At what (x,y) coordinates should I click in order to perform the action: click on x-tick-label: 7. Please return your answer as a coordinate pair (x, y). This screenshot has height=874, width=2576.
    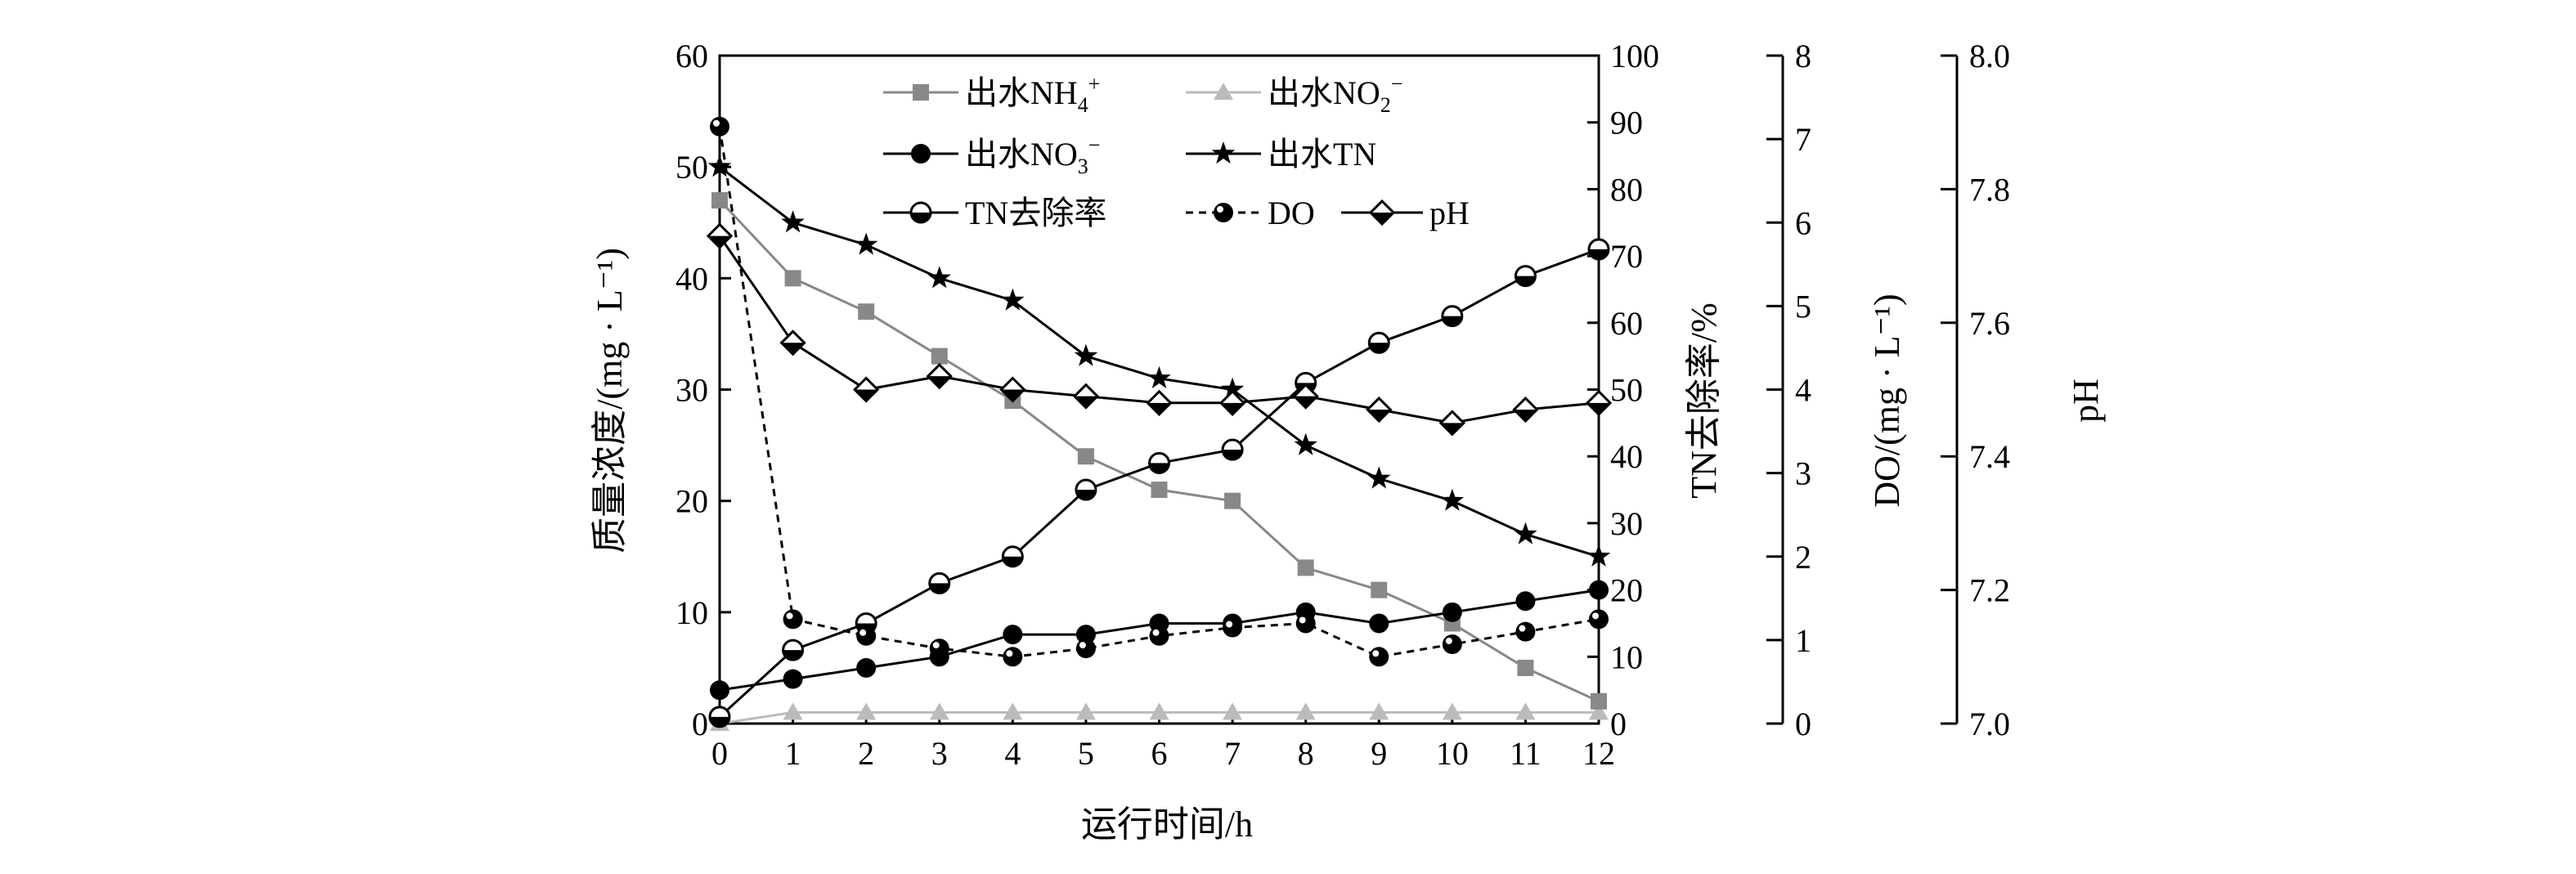
    Looking at the image, I should click on (1232, 753).